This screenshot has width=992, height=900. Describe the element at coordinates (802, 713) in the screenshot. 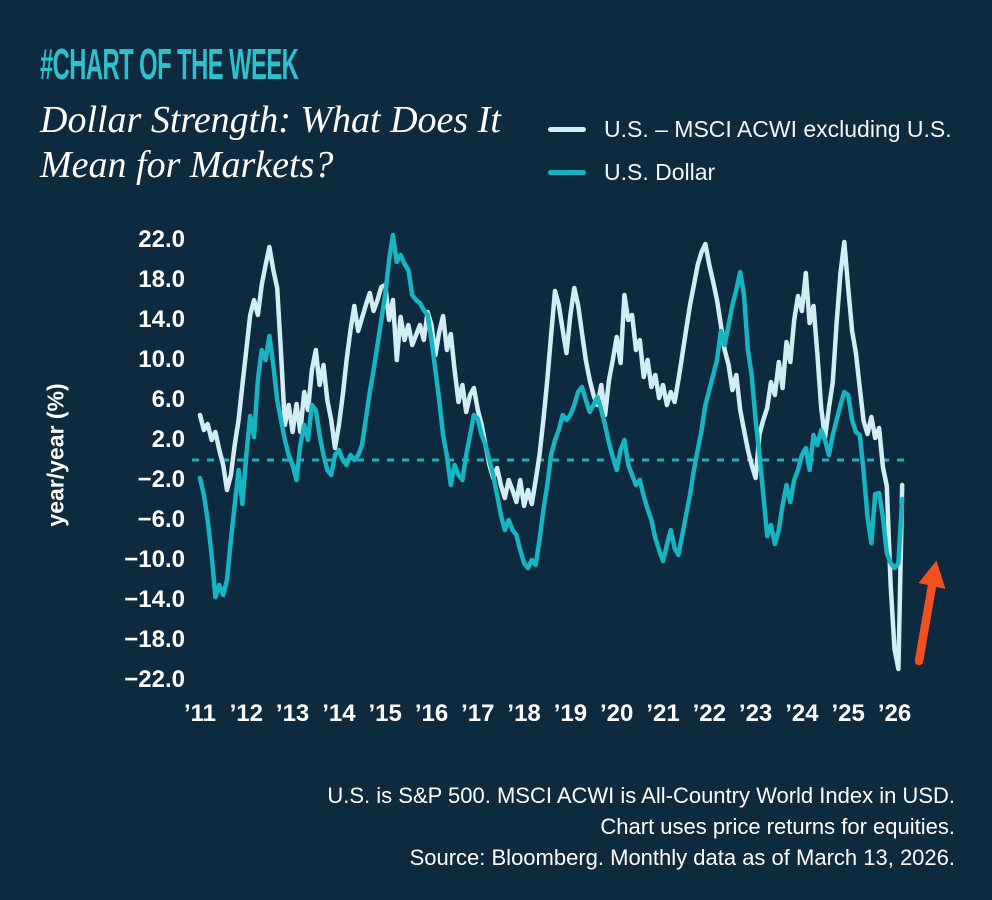

I see `x-tick-label: ’24` at that location.